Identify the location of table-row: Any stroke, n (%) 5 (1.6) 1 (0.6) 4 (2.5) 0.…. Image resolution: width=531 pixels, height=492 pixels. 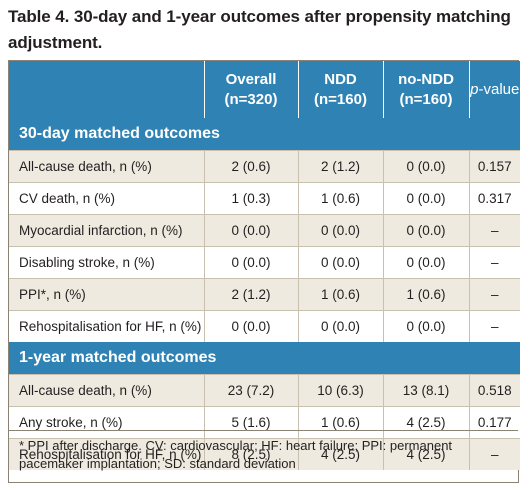
(264, 422).